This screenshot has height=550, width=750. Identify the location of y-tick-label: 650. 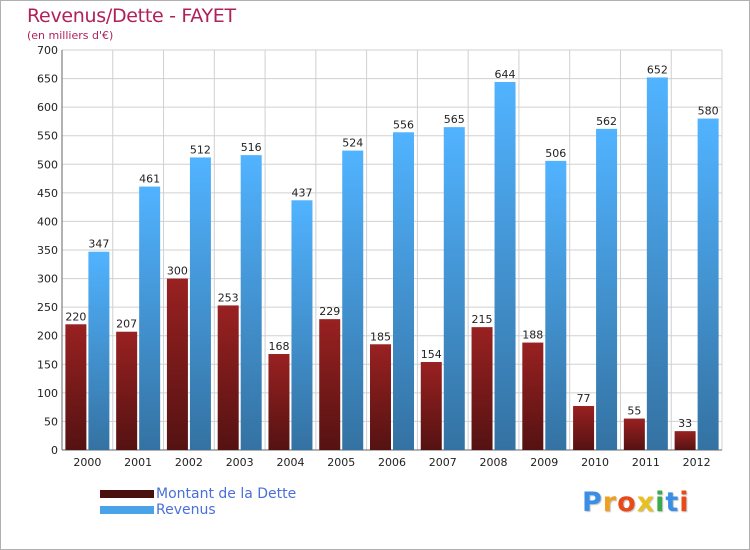
(47, 79).